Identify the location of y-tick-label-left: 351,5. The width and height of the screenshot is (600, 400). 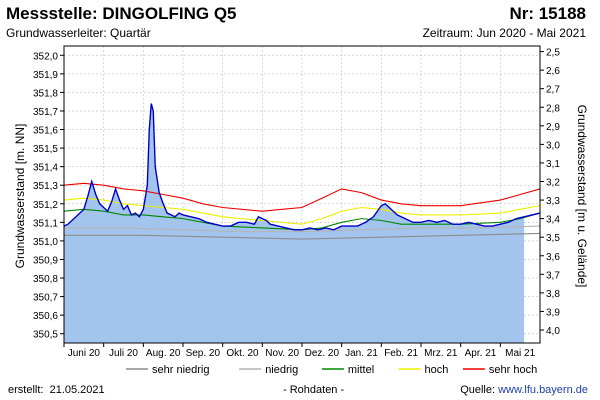
(45, 149).